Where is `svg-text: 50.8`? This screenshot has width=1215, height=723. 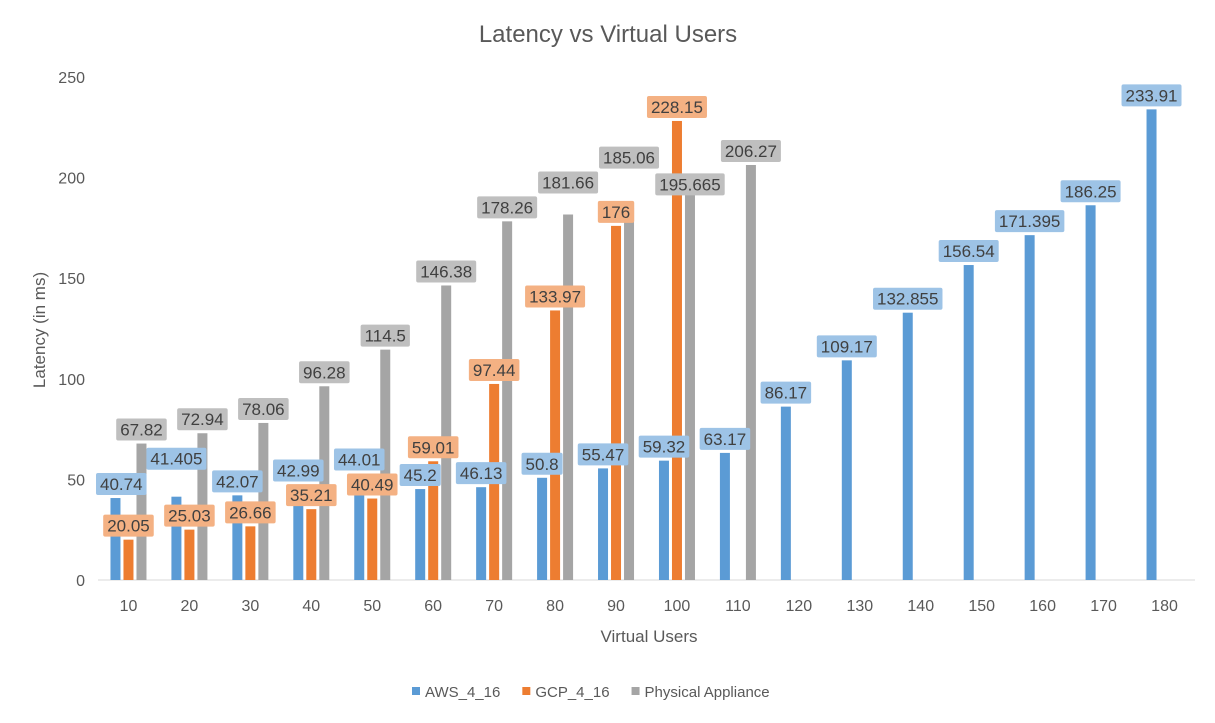
svg-text: 50.8 is located at coordinates (542, 464).